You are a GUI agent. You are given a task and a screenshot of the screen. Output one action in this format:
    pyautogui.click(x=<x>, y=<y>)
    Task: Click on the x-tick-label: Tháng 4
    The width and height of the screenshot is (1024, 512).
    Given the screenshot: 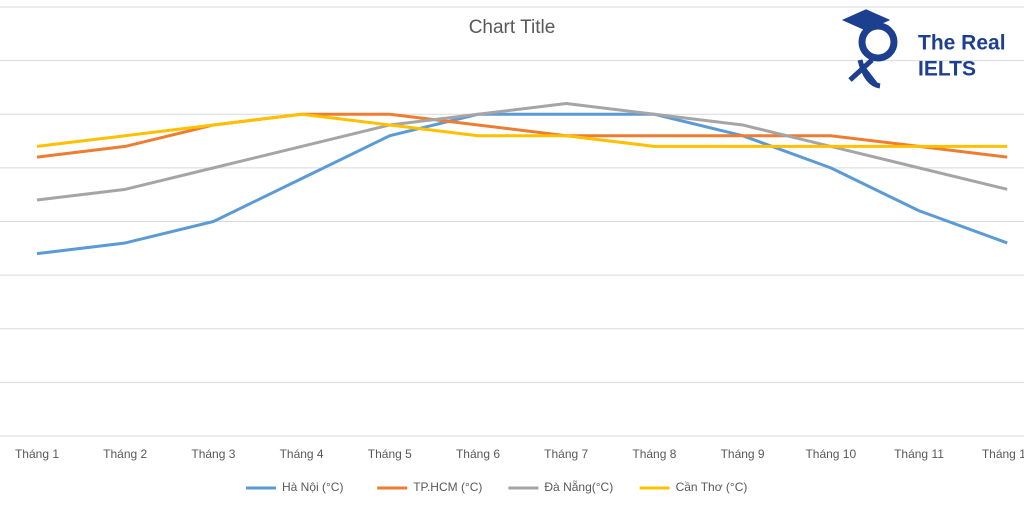 What is the action you would take?
    pyautogui.click(x=302, y=454)
    